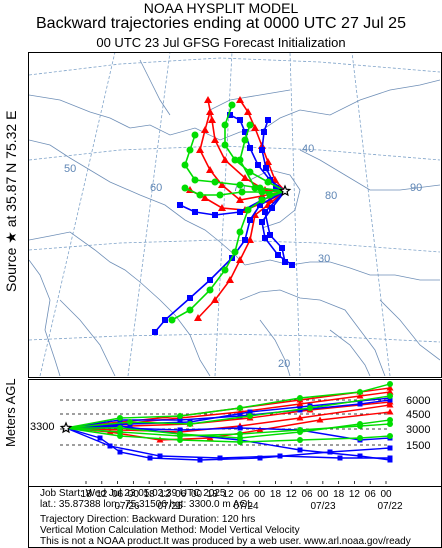 The width and height of the screenshot is (442, 548). What do you see at coordinates (416, 188) in the screenshot?
I see `graticule-label: 90` at bounding box center [416, 188].